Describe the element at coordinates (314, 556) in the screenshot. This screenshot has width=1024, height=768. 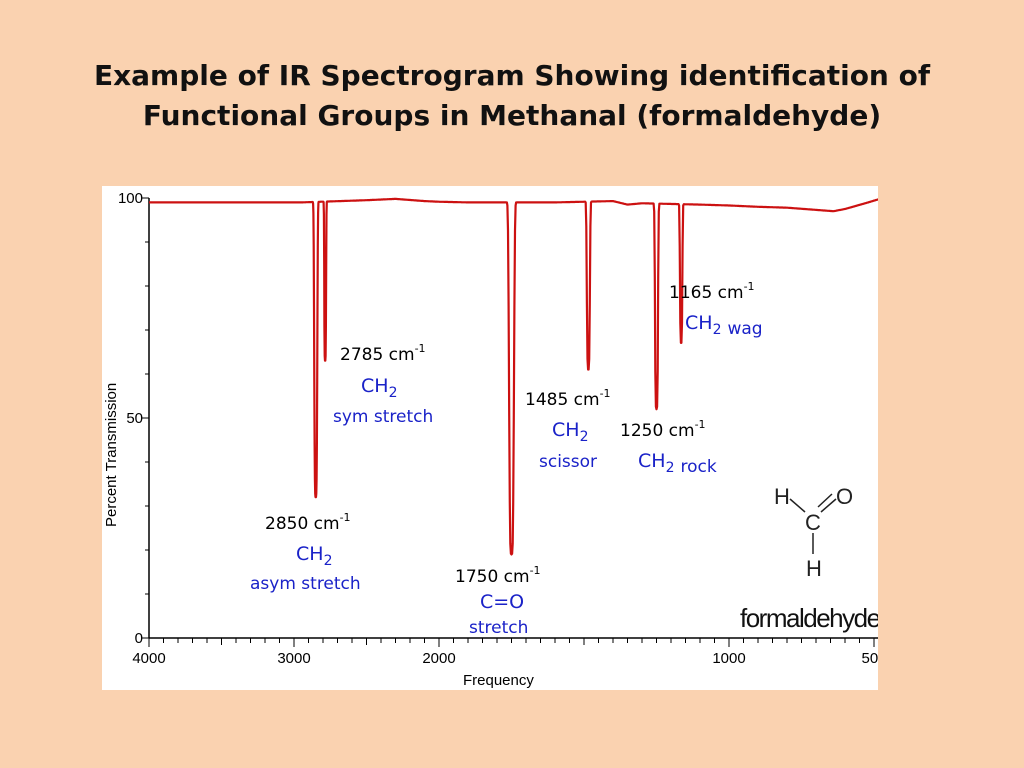
I see `band-group-2850: CH2` at that location.